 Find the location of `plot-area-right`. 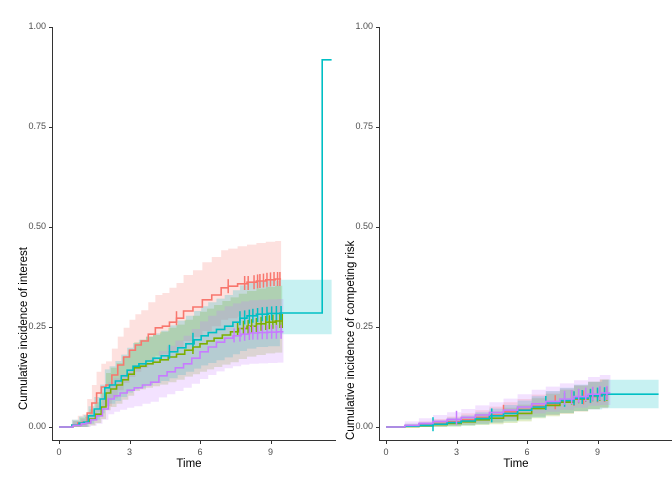

plot-area-right is located at coordinates (522, 403).